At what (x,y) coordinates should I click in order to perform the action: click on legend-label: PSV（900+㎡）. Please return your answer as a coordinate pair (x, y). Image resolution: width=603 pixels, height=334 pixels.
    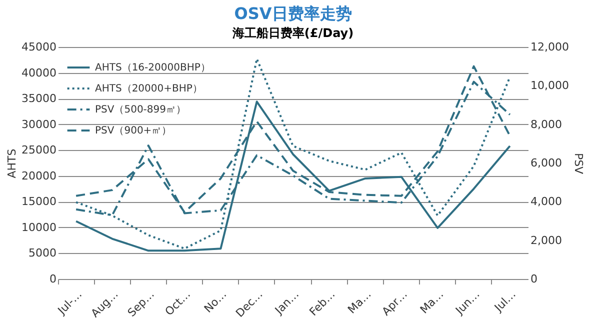
    Looking at the image, I should click on (133, 131).